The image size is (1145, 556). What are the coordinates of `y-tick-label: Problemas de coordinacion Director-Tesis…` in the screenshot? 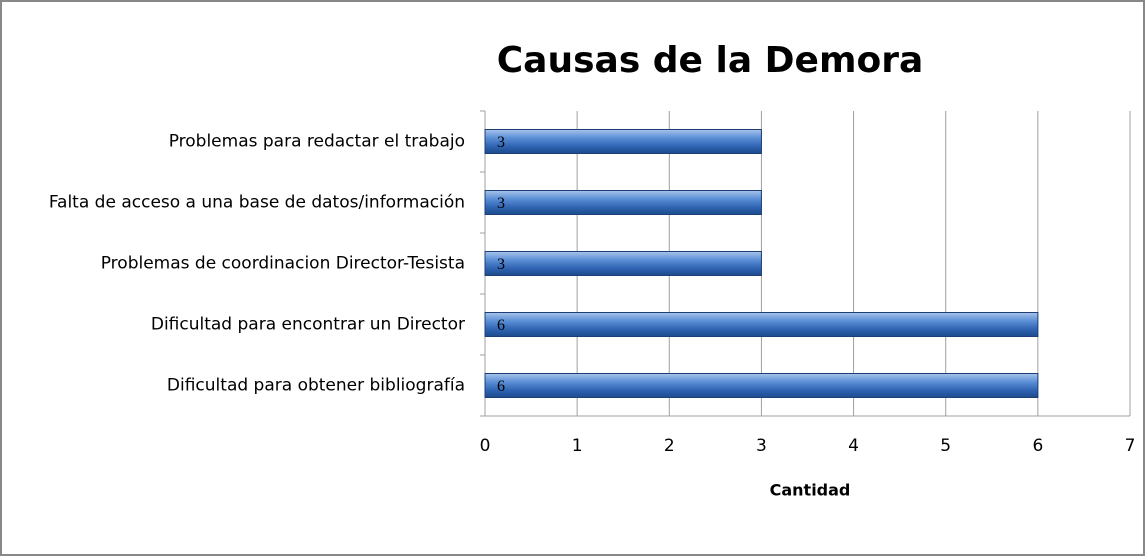 It's located at (283, 264).